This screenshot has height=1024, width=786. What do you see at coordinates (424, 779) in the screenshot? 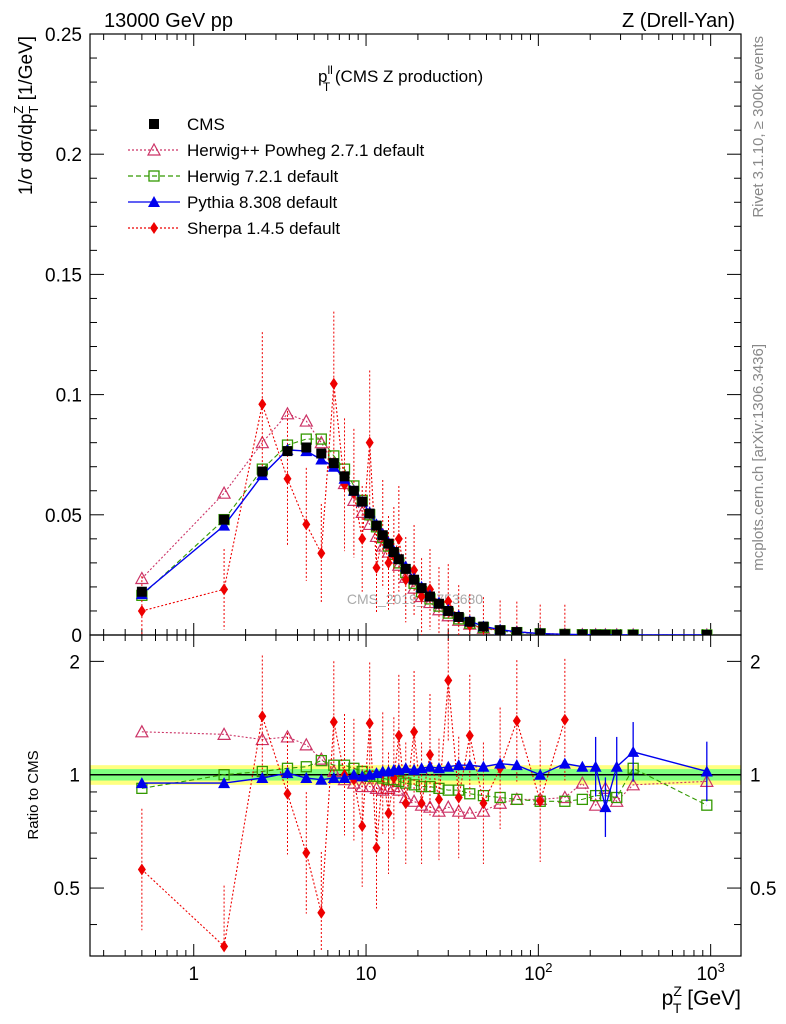
I see `ratio-series-pythia` at bounding box center [424, 779].